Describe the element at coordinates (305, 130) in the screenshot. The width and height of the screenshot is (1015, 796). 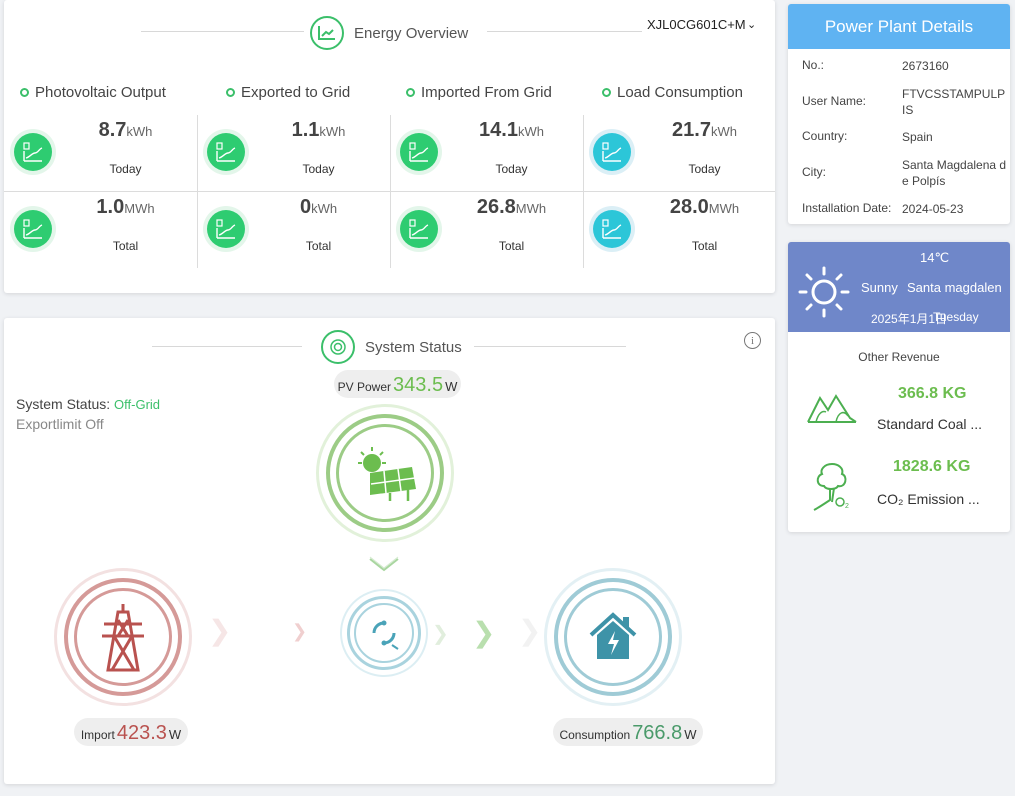
I see `export-today-value: 1.1` at that location.